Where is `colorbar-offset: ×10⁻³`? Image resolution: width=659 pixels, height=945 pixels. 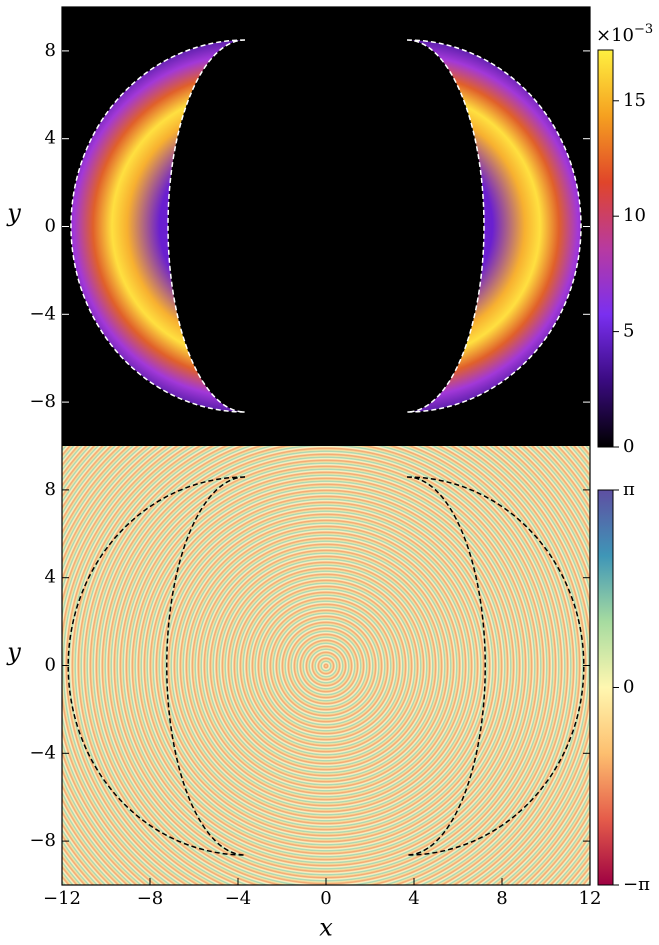 colorbar-offset: ×10⁻³ is located at coordinates (624, 34).